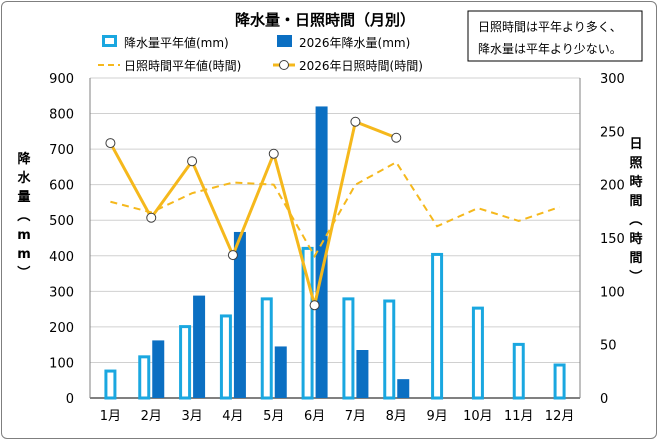 The height and width of the screenshot is (442, 660). Describe the element at coordinates (396, 416) in the screenshot. I see `x-tick-label: 8月` at that location.